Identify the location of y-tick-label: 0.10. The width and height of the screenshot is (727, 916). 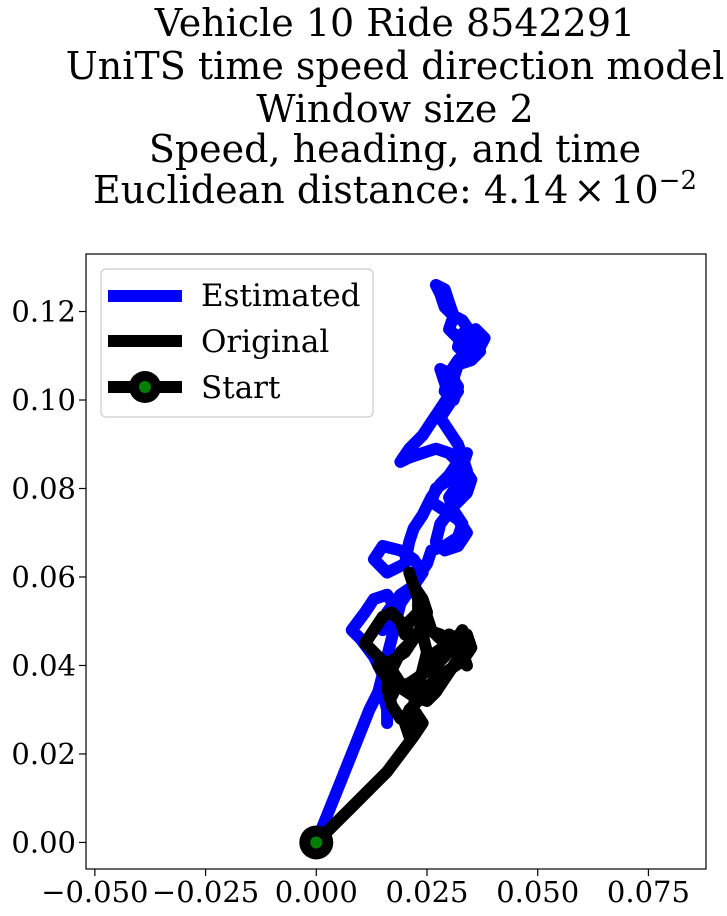
(43, 400).